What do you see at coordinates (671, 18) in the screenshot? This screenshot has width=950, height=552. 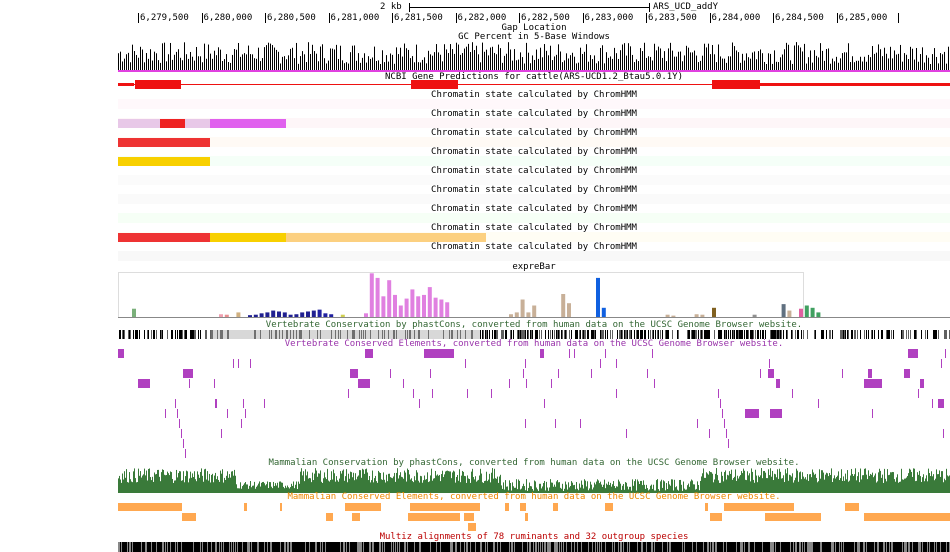 I see `ruler-tick: 6,283,500` at bounding box center [671, 18].